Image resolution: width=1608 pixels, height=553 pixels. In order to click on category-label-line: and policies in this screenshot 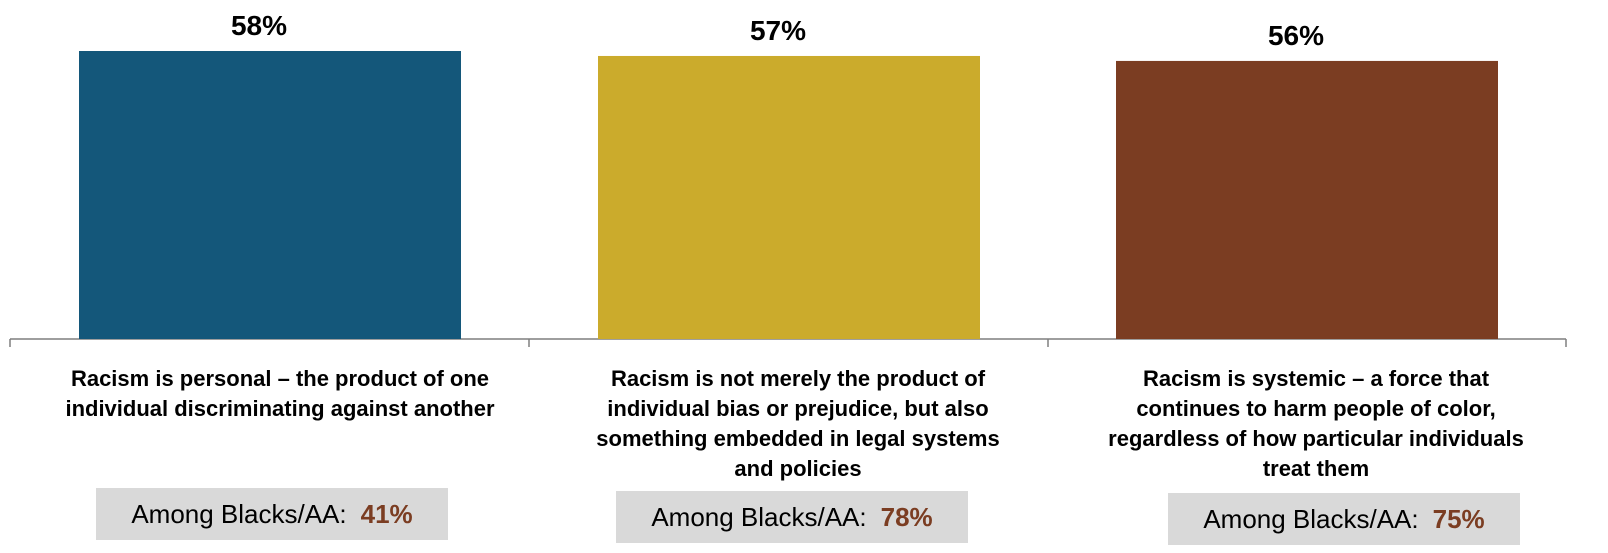, I will do `click(798, 468)`.